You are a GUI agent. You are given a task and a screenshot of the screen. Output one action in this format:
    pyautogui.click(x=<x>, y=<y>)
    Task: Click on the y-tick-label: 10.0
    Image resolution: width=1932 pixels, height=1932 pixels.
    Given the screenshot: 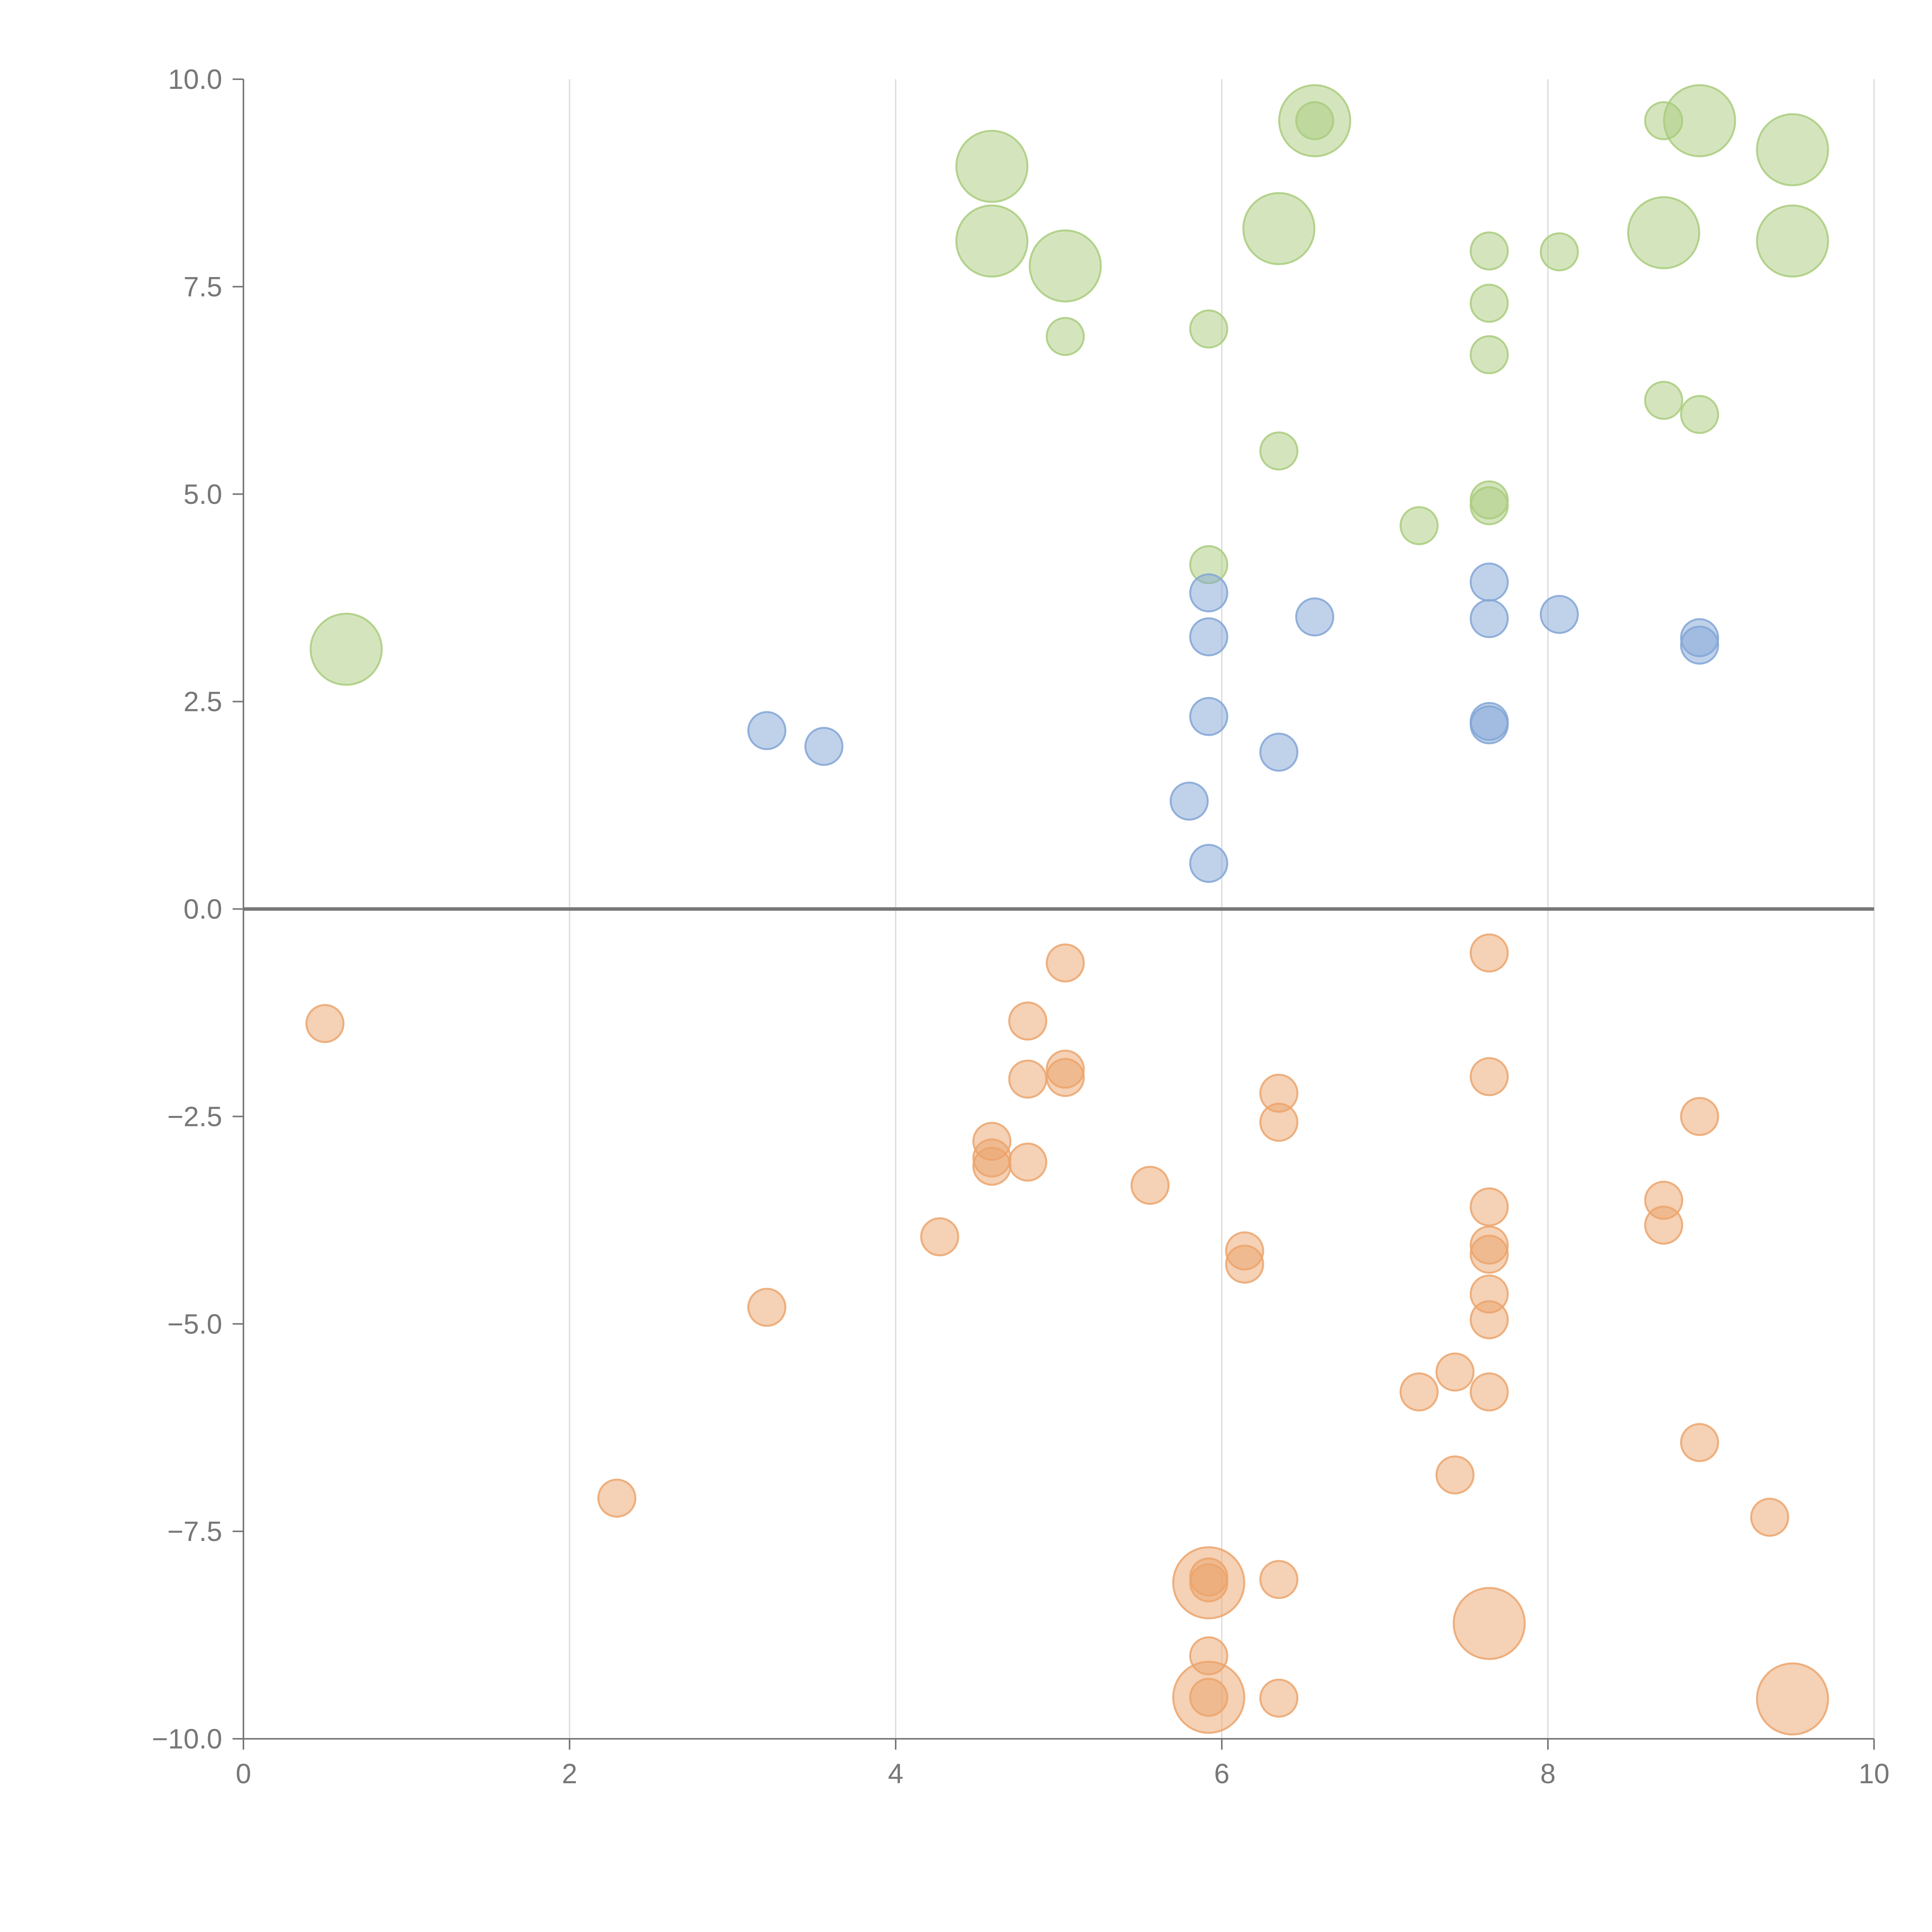 What is the action you would take?
    pyautogui.click(x=195, y=79)
    